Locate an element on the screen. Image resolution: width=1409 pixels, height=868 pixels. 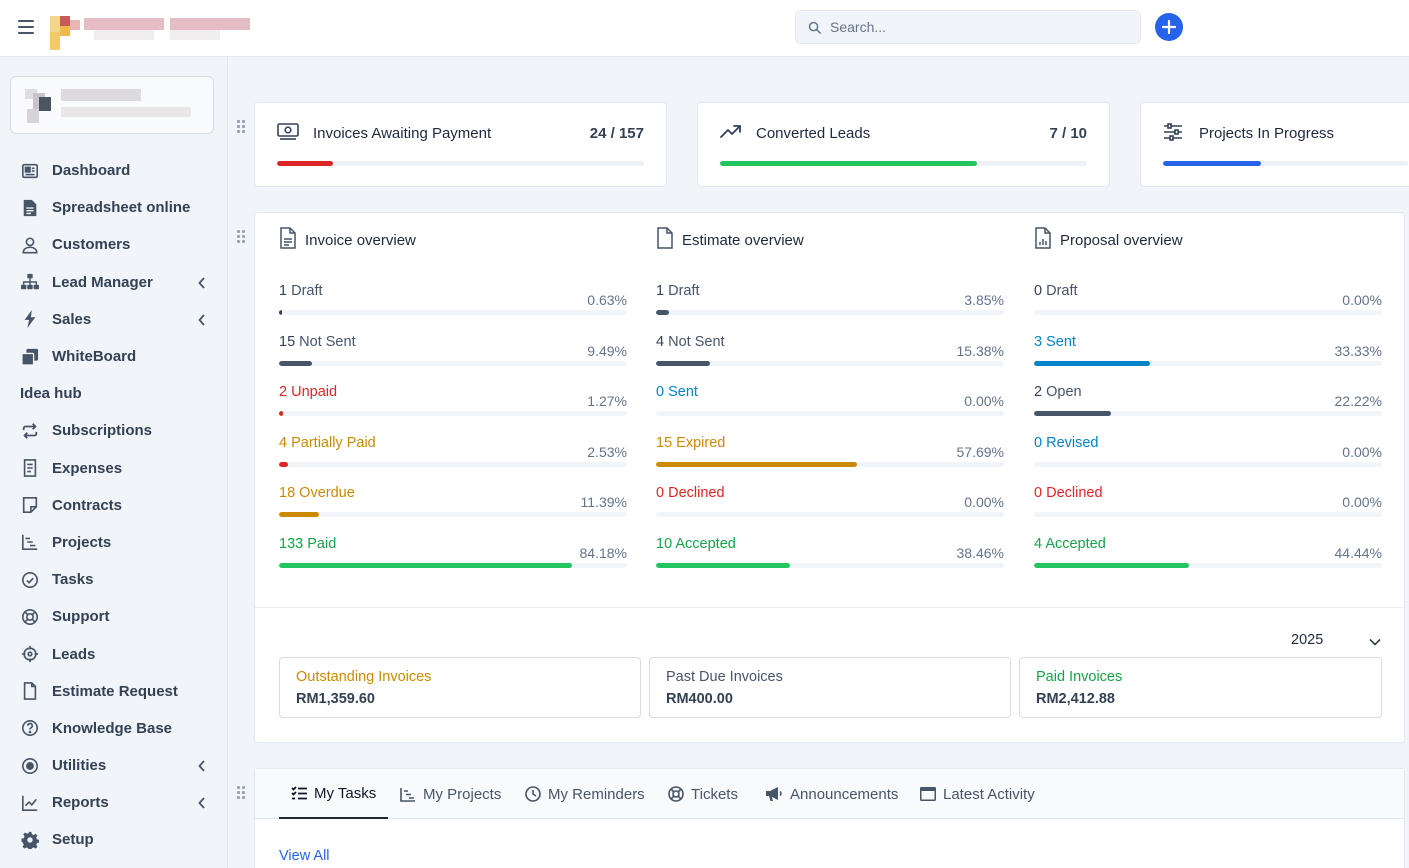
search-input is located at coordinates (980, 27).